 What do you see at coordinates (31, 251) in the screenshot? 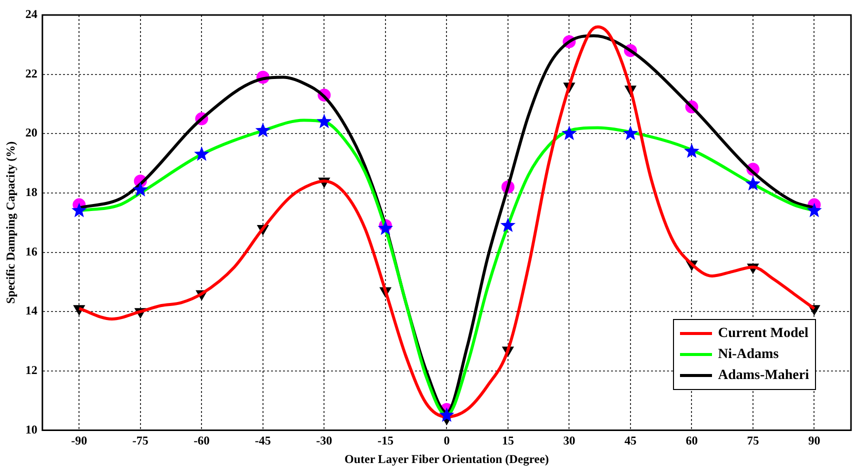
I see `y-tick-label: 16` at bounding box center [31, 251].